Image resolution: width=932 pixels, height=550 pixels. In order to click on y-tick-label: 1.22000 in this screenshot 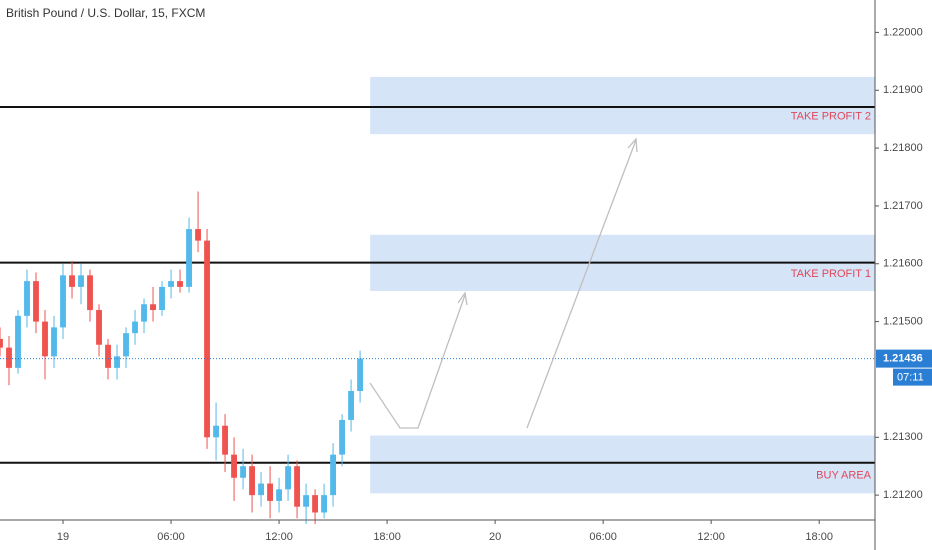, I will do `click(903, 32)`.